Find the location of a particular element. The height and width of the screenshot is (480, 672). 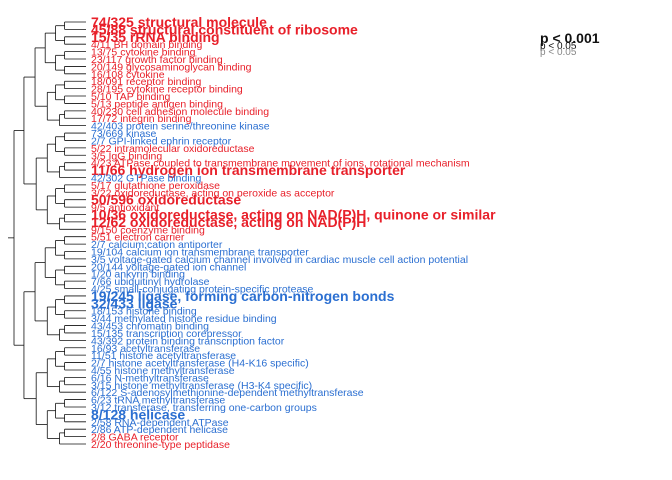

term-label: 6/23 tRNA methyltransferase is located at coordinates (158, 401).